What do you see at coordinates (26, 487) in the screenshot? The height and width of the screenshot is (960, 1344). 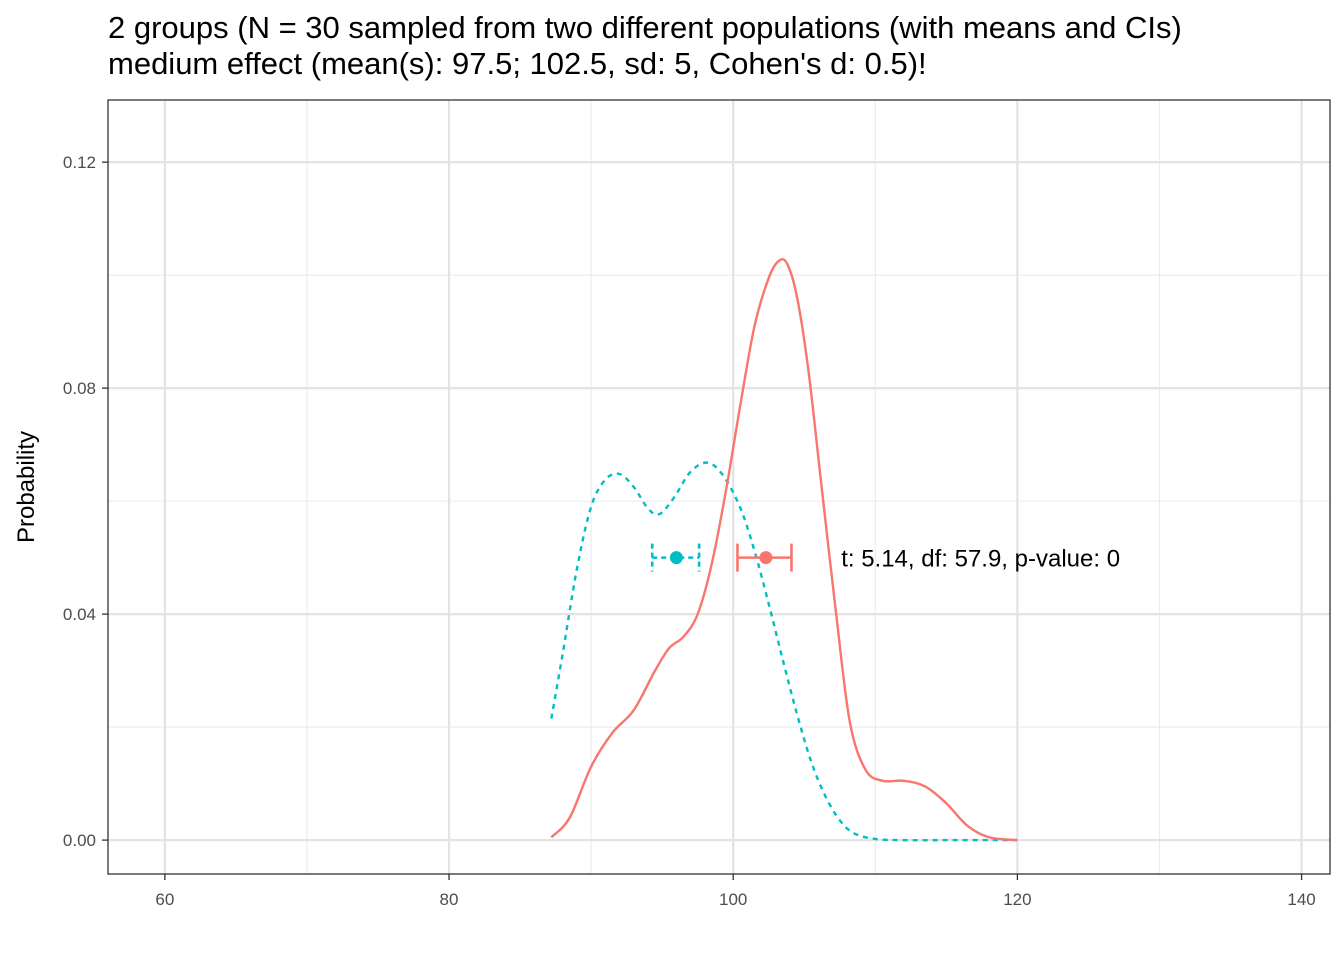 I see `y-axis-title: Probability` at bounding box center [26, 487].